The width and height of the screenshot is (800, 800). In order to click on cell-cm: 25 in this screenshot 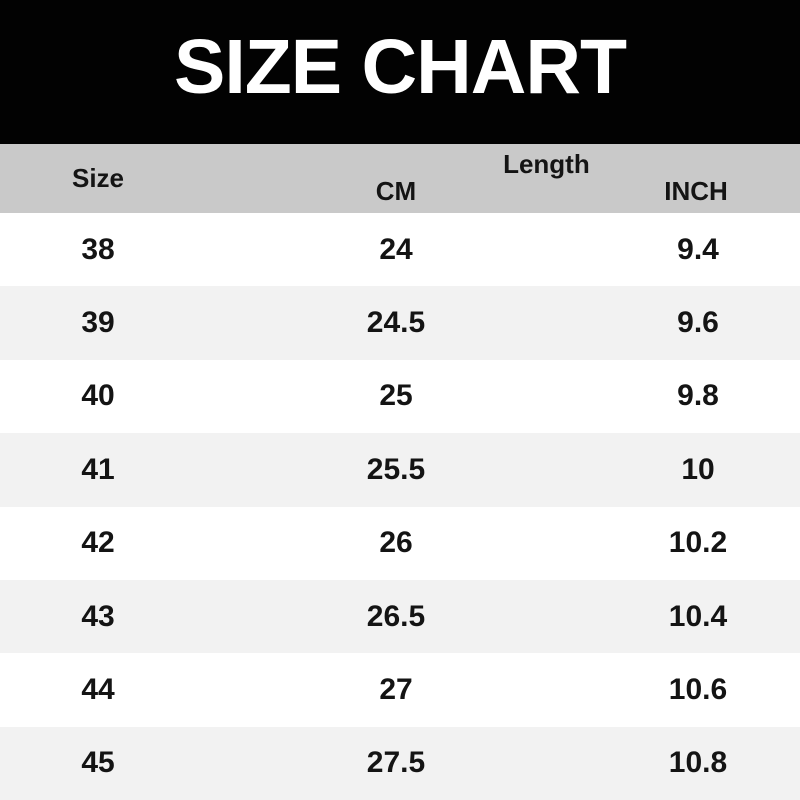, I will do `click(396, 396)`.